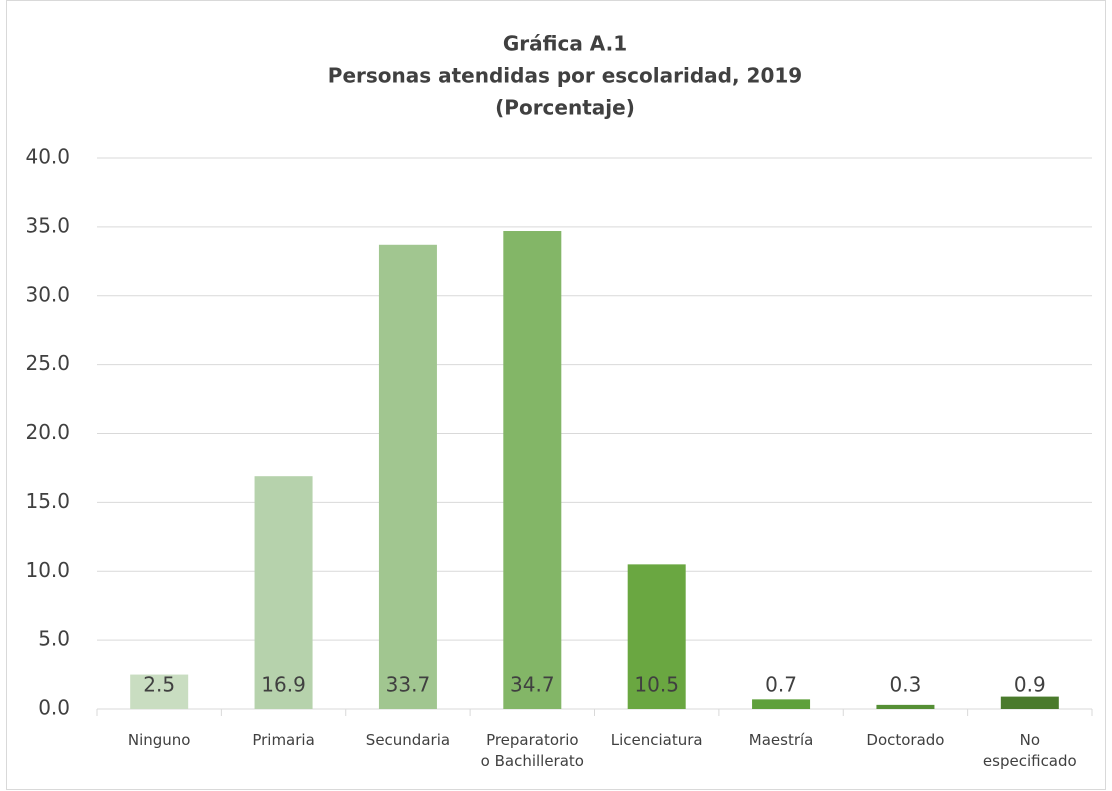 This screenshot has width=1112, height=791. Describe the element at coordinates (408, 685) in the screenshot. I see `data-label: 33.7` at that location.